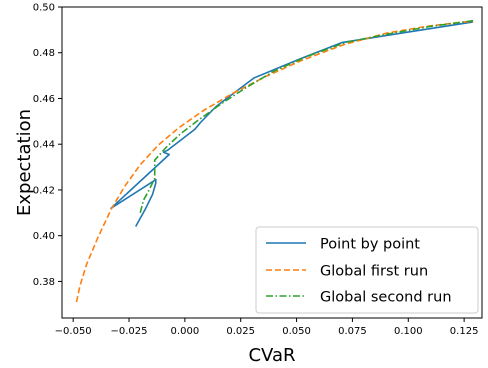 The height and width of the screenshot is (368, 488). Describe the element at coordinates (464, 331) in the screenshot. I see `x-tick-label: 0.125` at that location.